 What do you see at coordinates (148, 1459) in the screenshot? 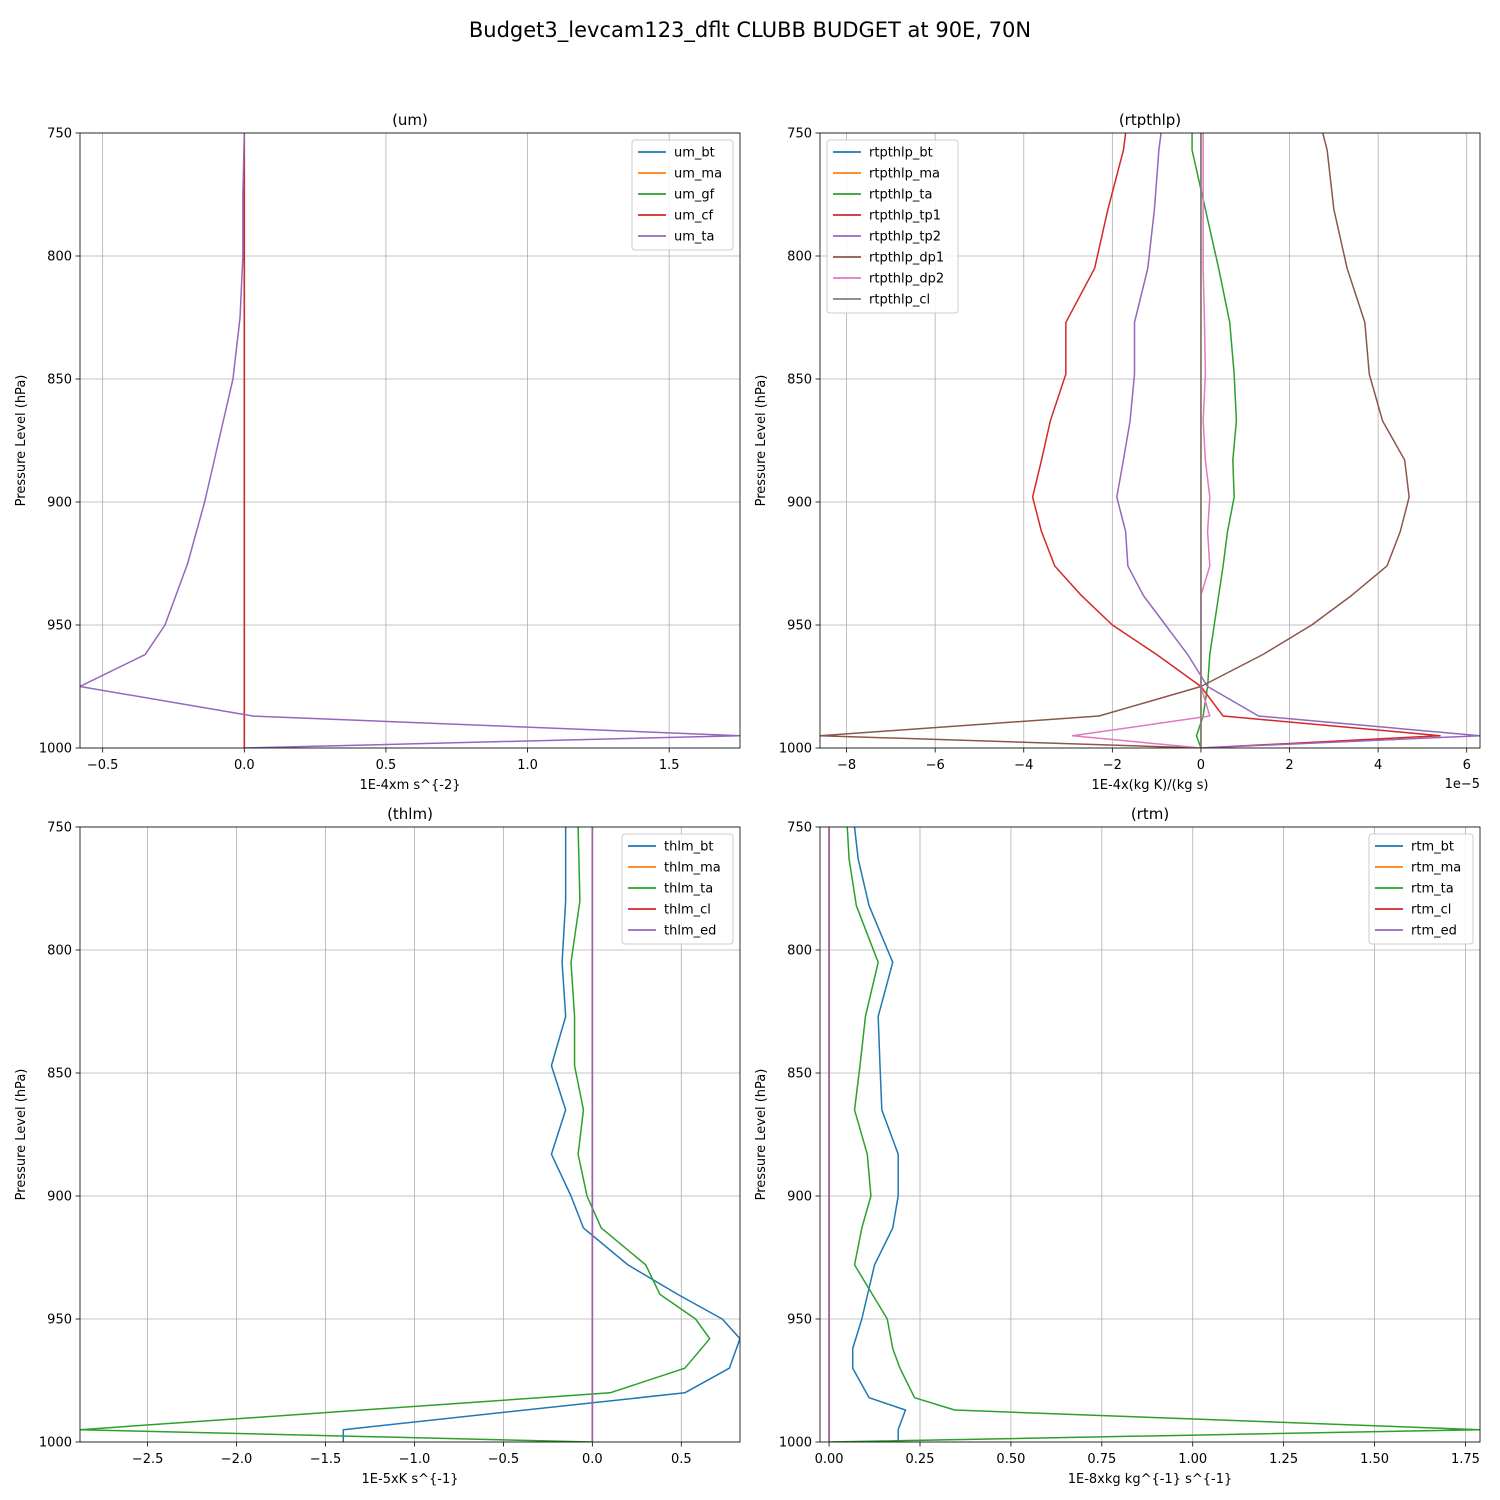
I see `x-tick-label: −2.5` at bounding box center [148, 1459].